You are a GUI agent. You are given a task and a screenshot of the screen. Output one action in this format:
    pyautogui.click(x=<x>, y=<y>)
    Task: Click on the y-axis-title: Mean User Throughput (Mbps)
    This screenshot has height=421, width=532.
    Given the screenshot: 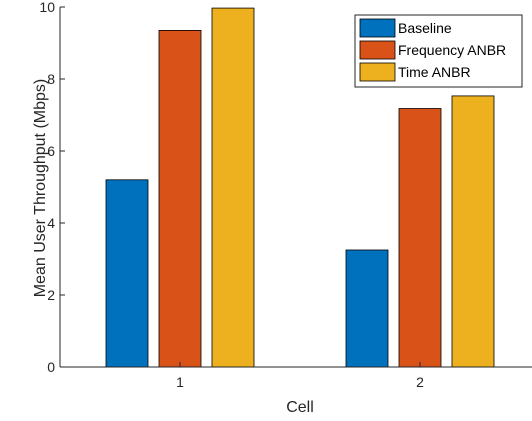 What is the action you would take?
    pyautogui.click(x=40, y=188)
    